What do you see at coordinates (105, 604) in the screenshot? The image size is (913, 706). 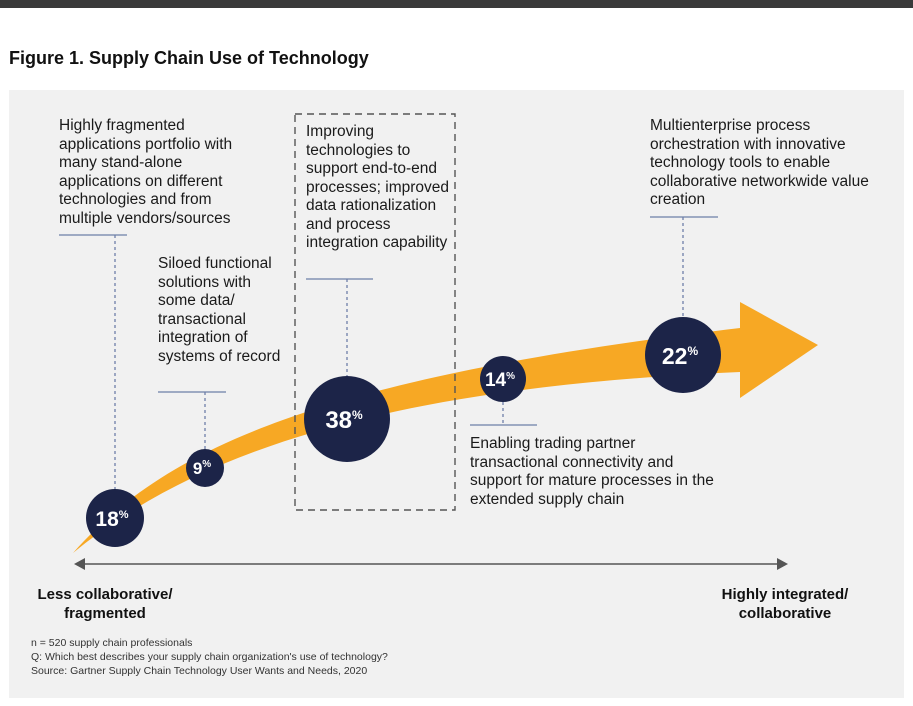 I see `axis-left-label: Less collaborative/ fragmented` at bounding box center [105, 604].